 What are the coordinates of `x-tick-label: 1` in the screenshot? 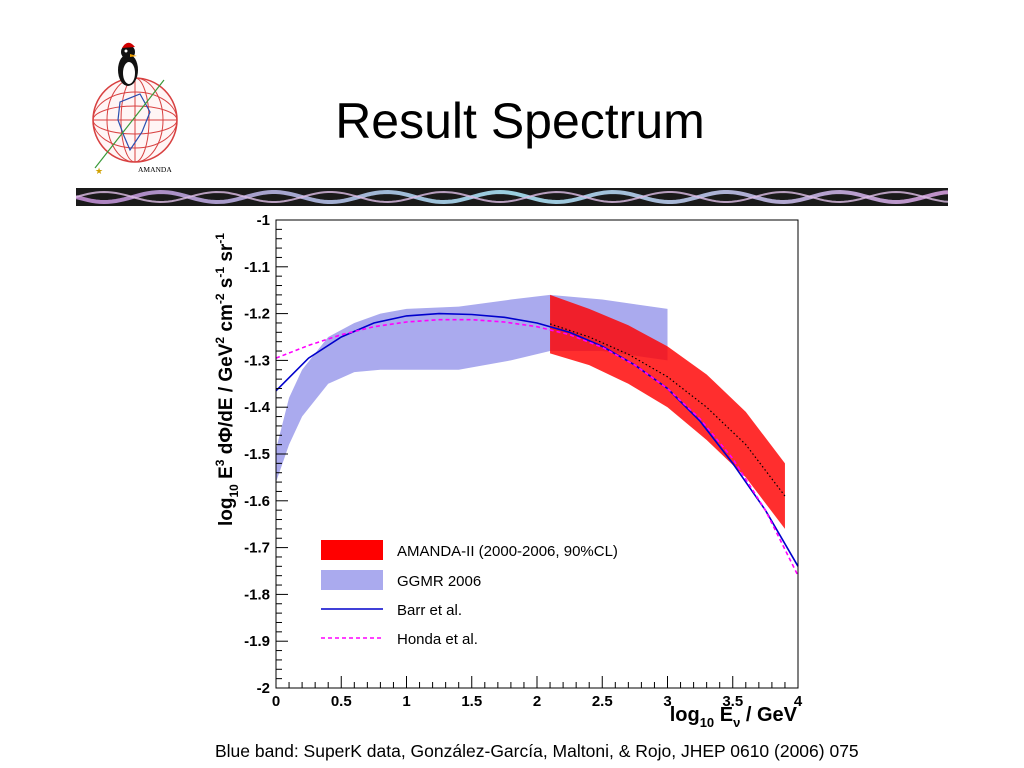 It's located at (406, 701).